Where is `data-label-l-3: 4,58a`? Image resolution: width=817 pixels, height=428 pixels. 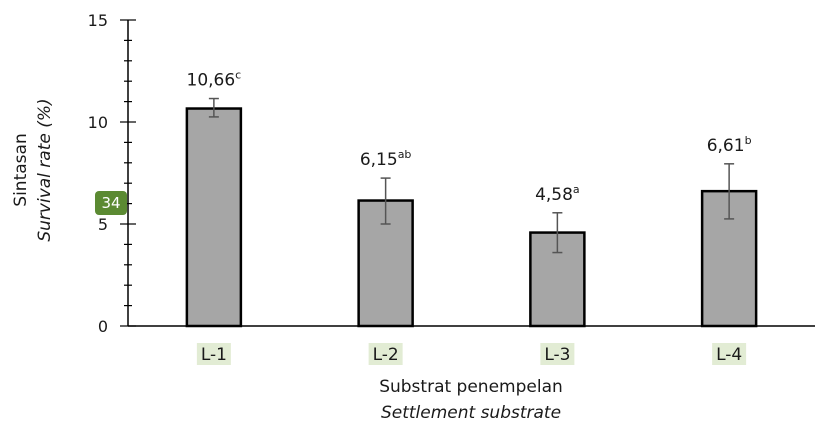
data-label-l-3: 4,58a is located at coordinates (557, 194).